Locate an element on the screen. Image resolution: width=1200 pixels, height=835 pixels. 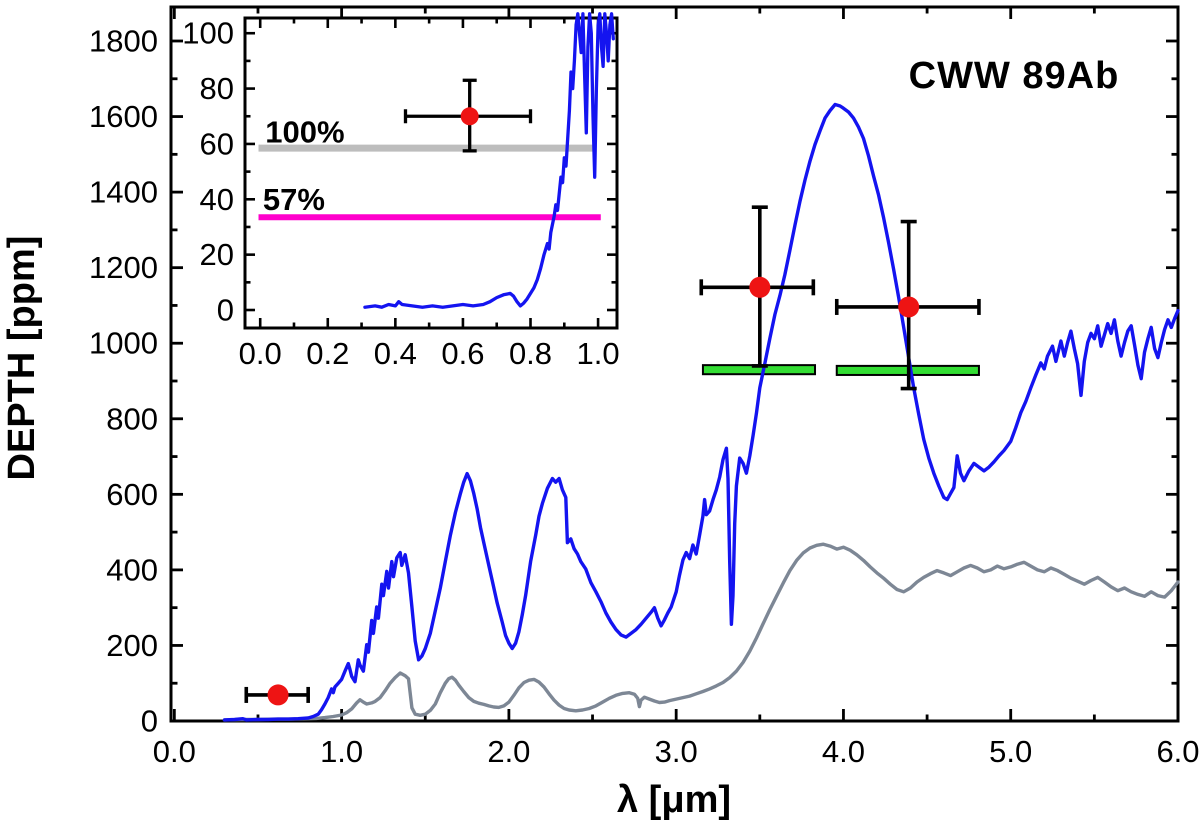
x-axis-label: λ [μm] is located at coordinates (674, 800).